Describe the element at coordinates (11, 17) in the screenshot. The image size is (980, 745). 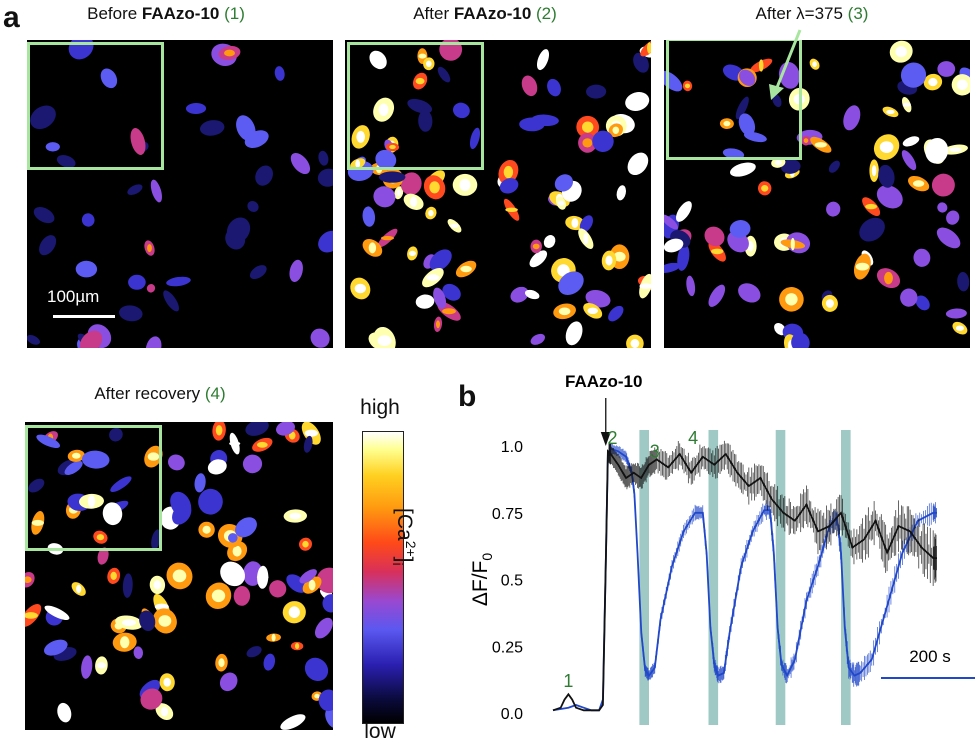
I see `panel-a-letter: a` at that location.